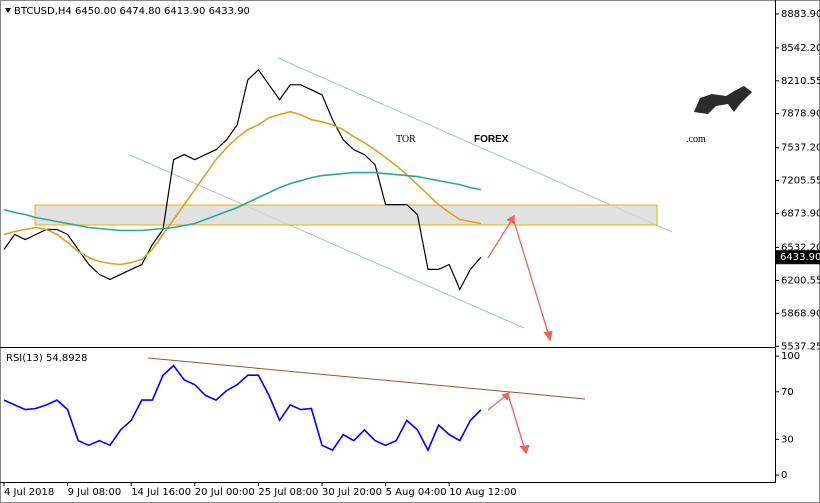 This screenshot has width=820, height=503. I want to click on rsi-trendline, so click(366, 378).